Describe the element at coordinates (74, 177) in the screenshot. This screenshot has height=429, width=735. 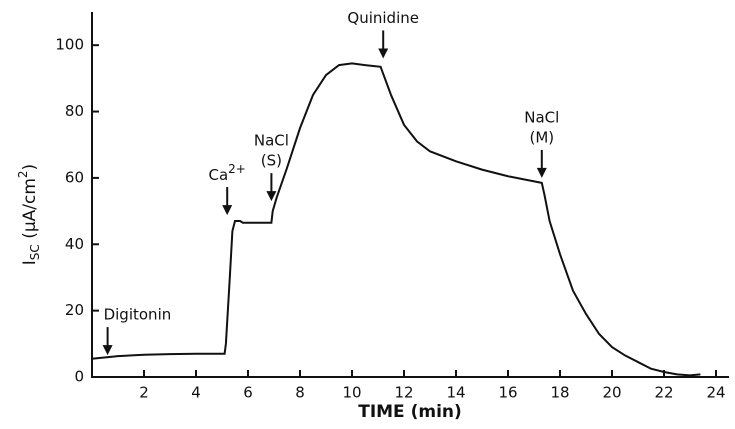
I see `y-tick-label: 60` at that location.